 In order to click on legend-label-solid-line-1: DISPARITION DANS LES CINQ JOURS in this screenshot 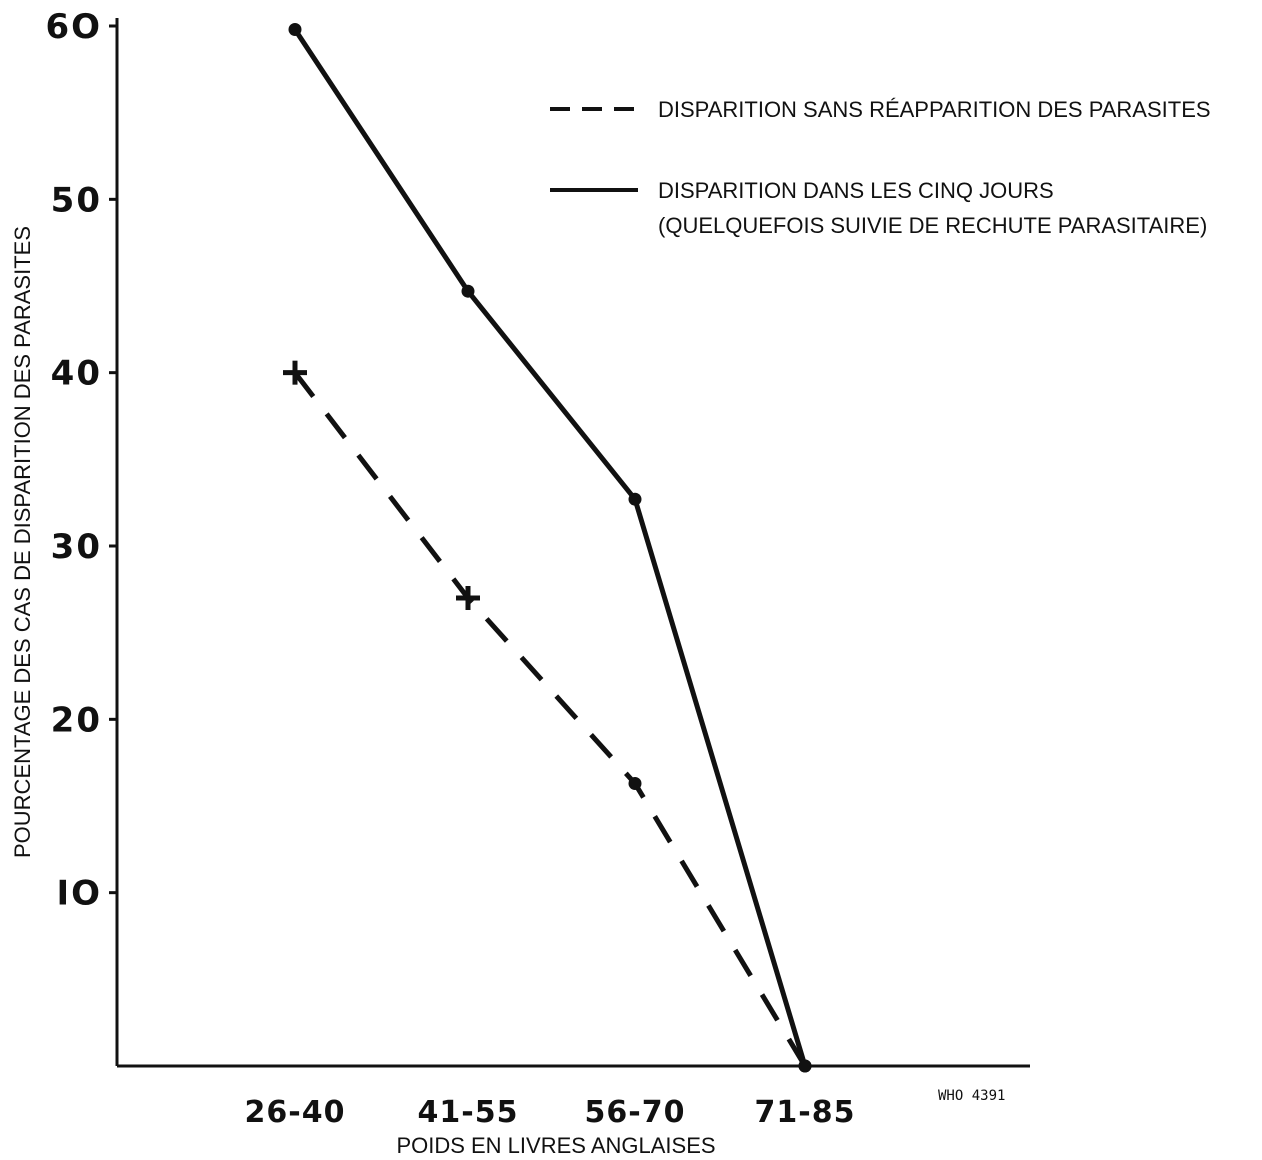, I will do `click(856, 190)`.